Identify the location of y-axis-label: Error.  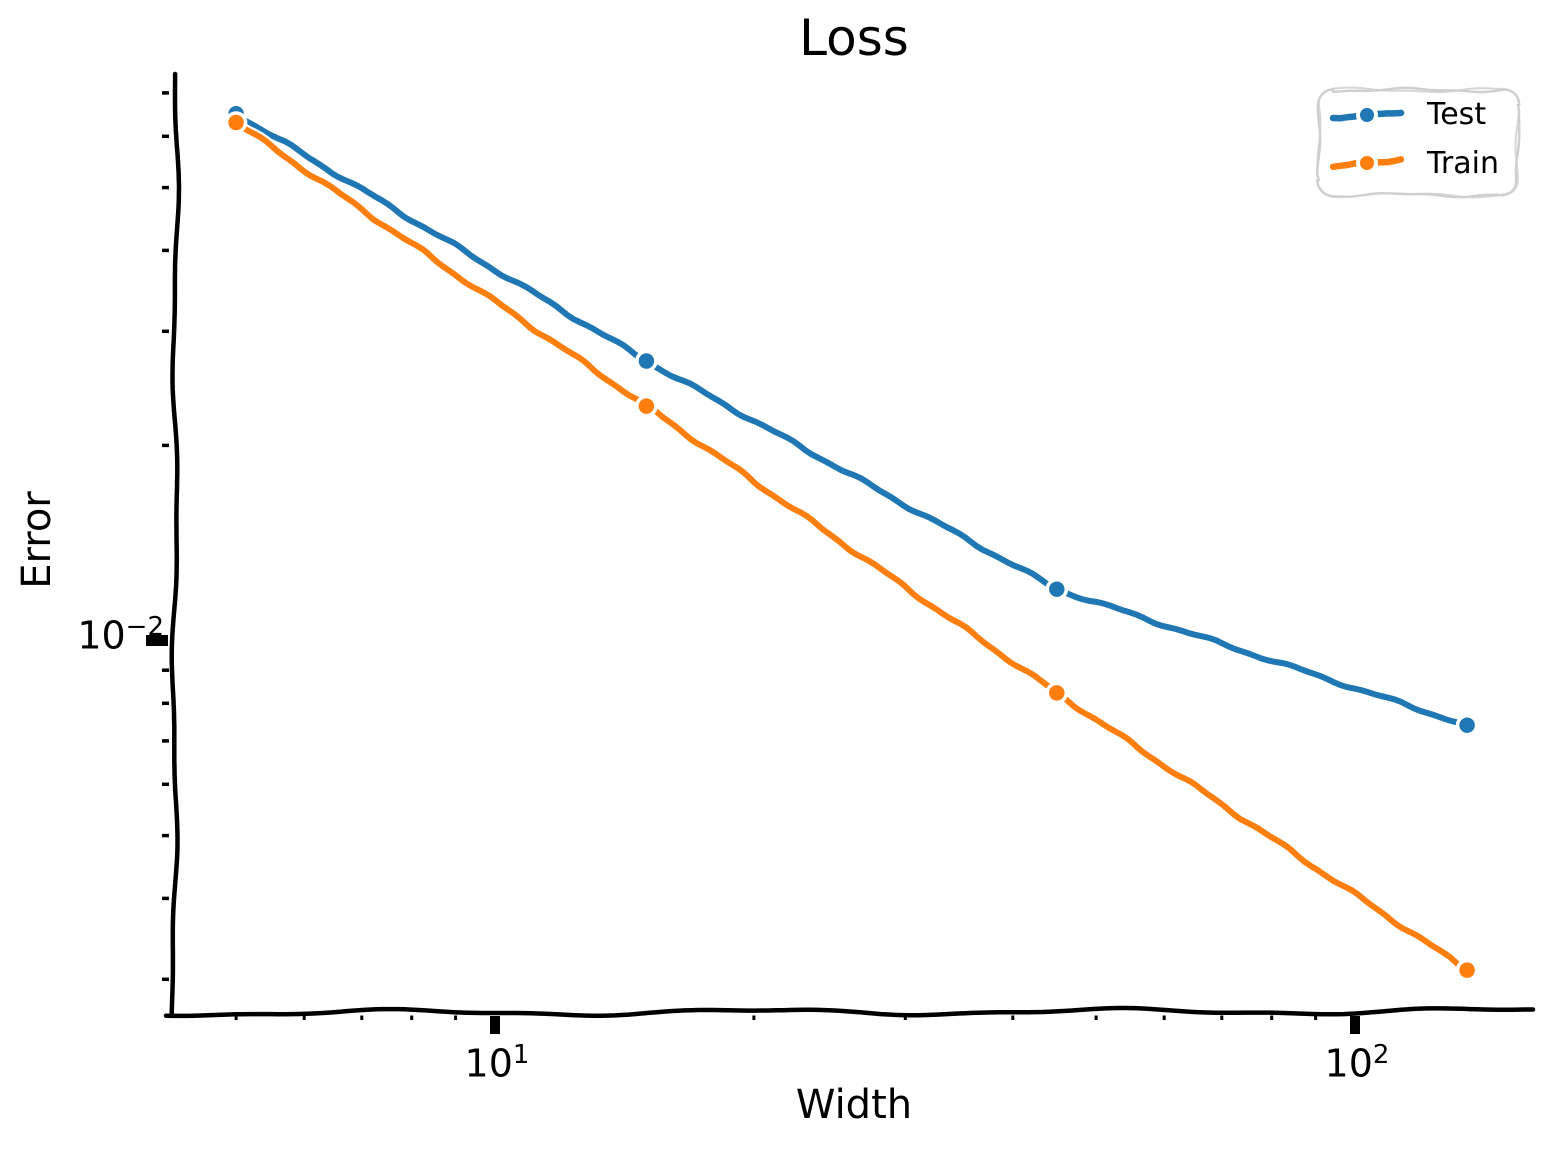
(37, 540).